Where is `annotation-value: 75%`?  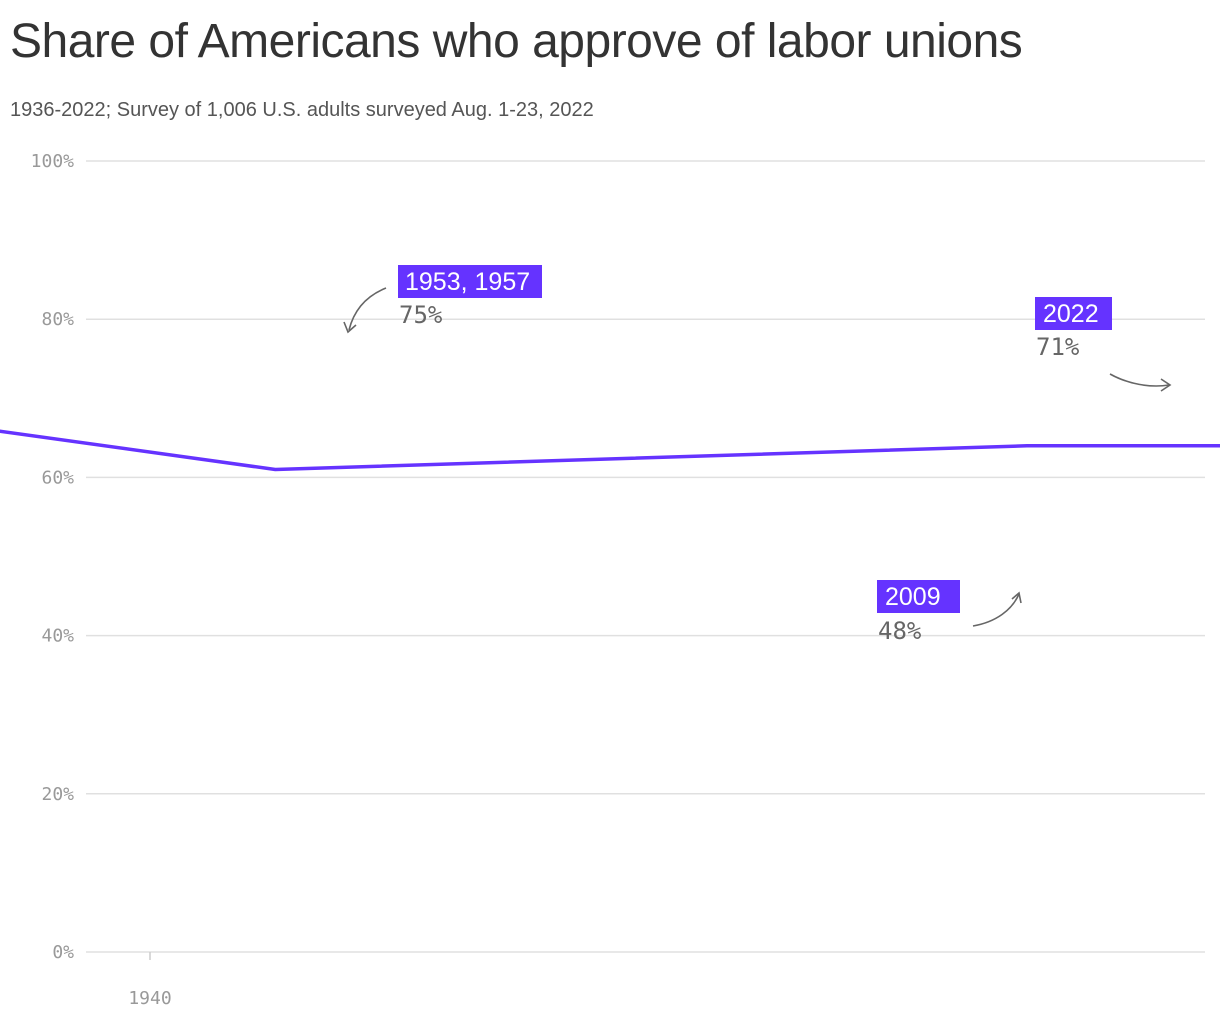 annotation-value: 75% is located at coordinates (421, 315).